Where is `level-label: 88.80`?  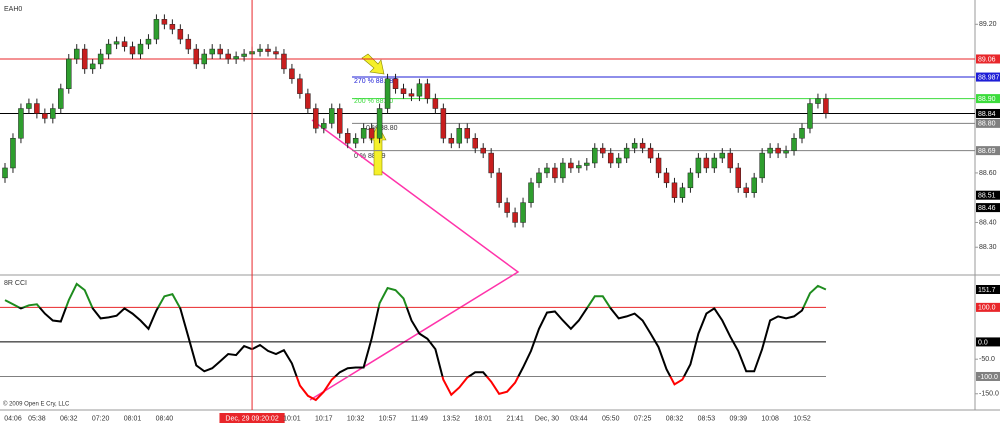
level-label: 88.80 is located at coordinates (987, 124).